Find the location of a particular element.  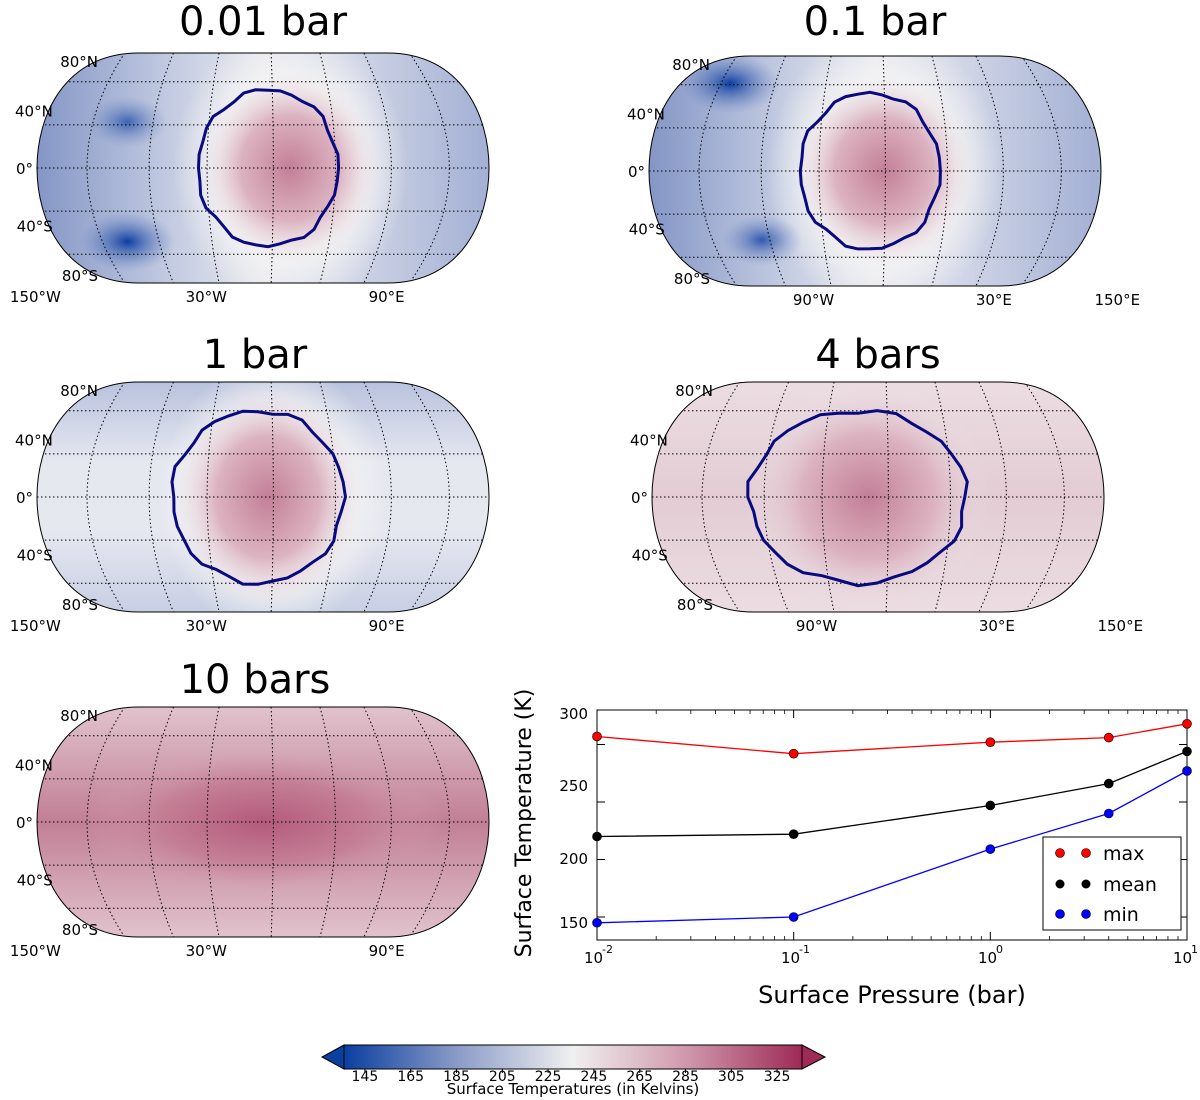

series-group is located at coordinates (892, 823).